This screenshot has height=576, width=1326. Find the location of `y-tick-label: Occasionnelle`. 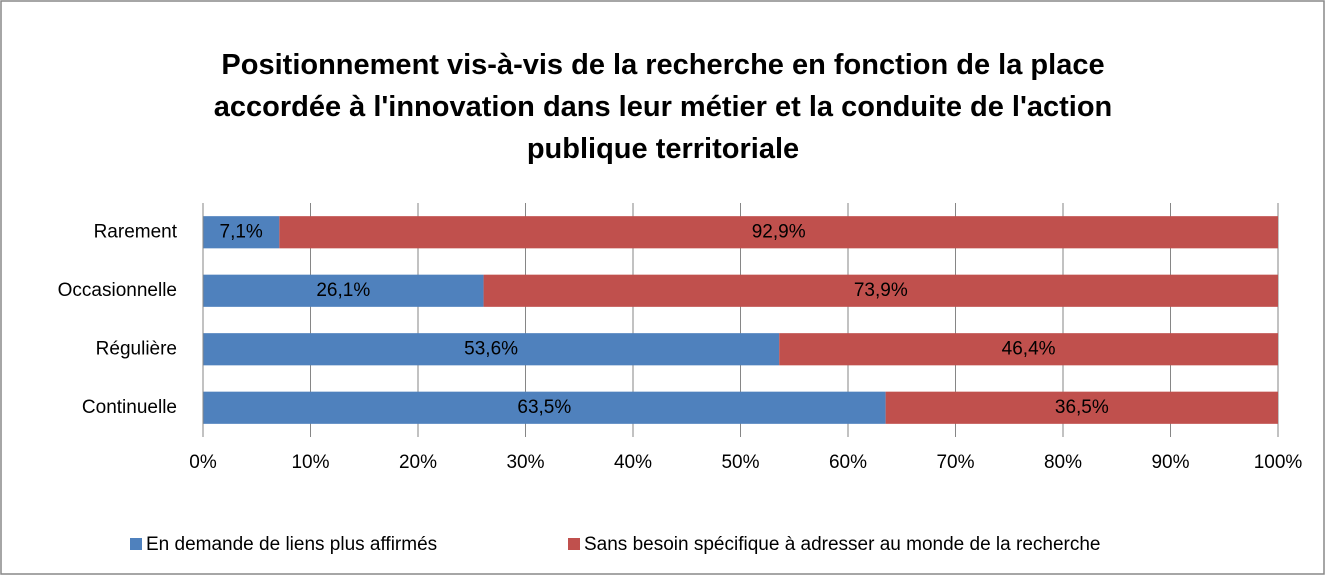

y-tick-label: Occasionnelle is located at coordinates (117, 290).